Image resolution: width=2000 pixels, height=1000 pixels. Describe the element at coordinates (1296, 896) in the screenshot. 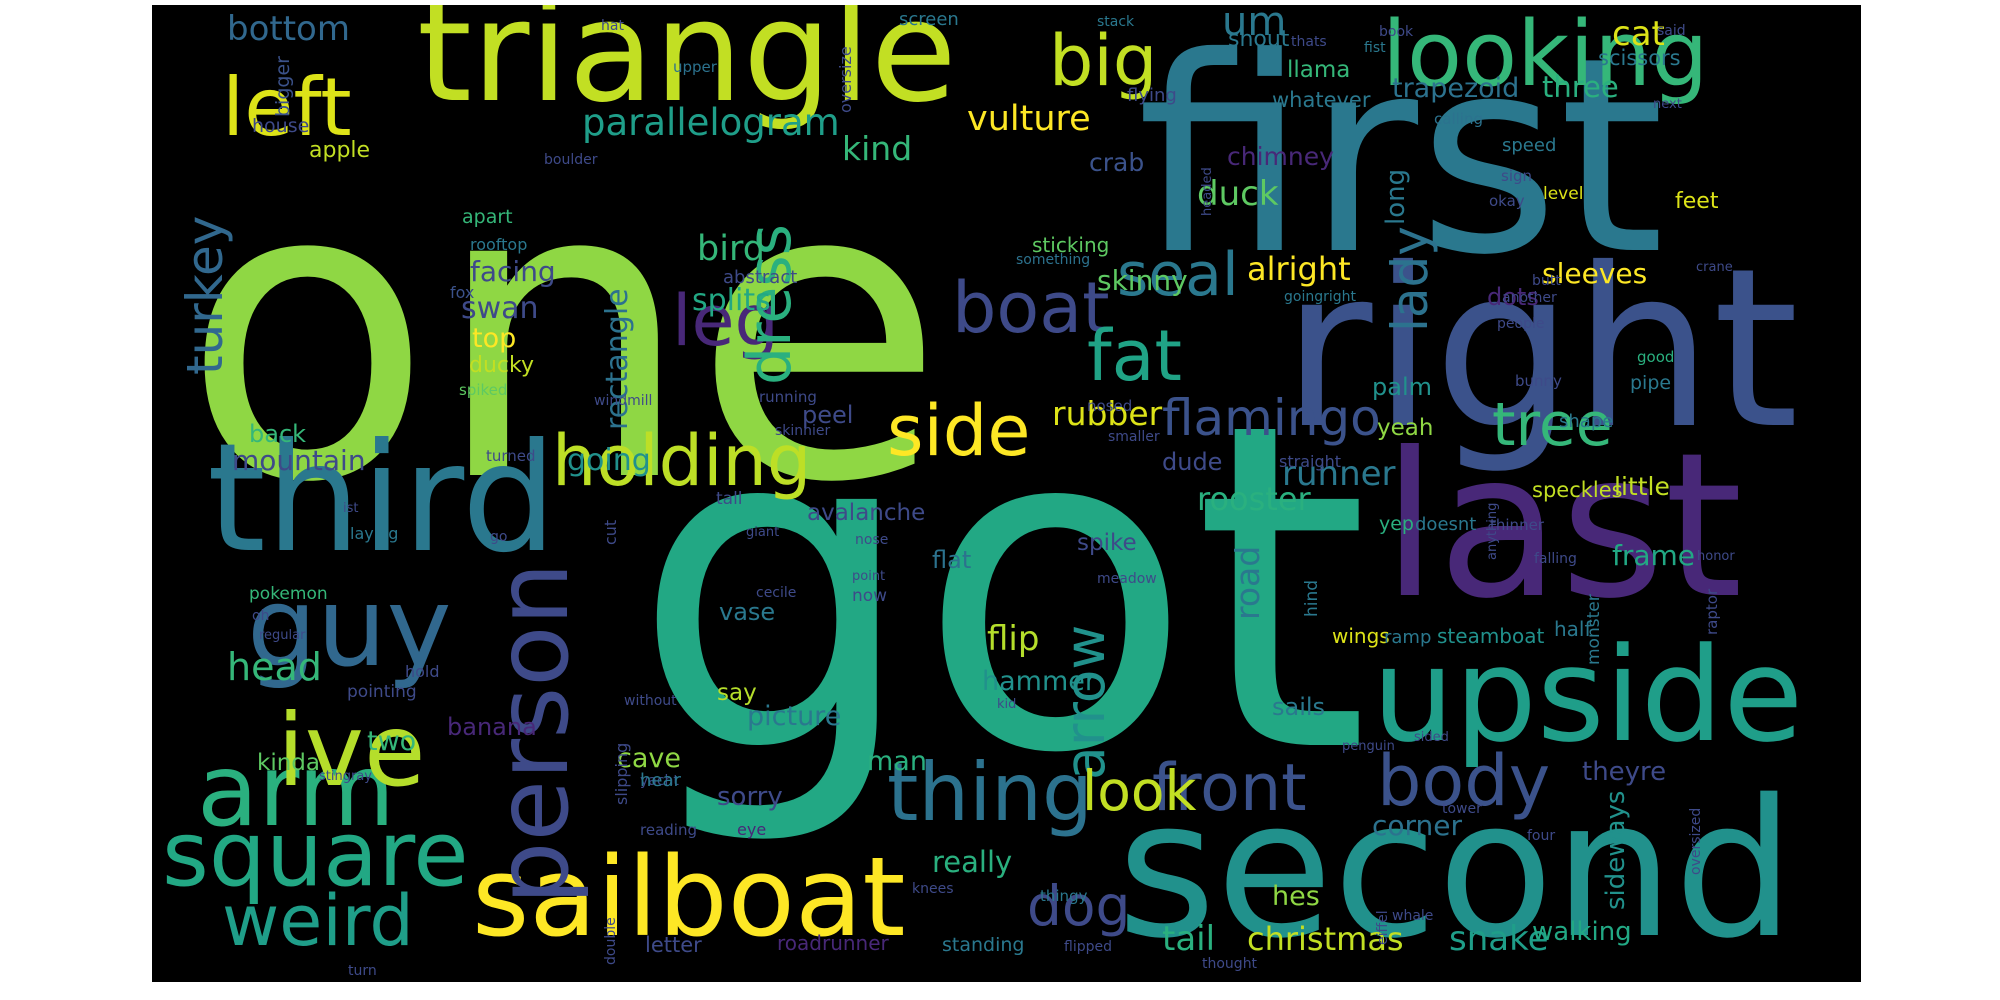

I see `cloud-word-hes: hes` at that location.